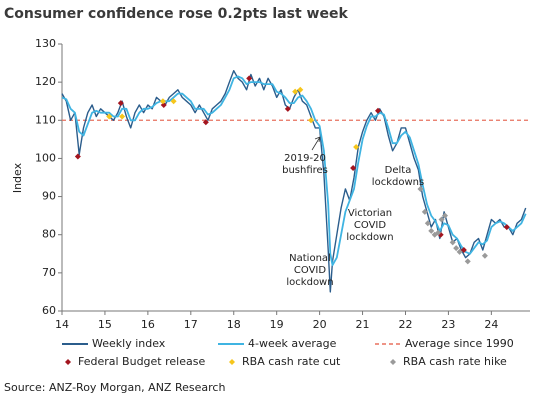 The width and height of the screenshot is (549, 408). What do you see at coordinates (234, 324) in the screenshot?
I see `x-tick-label: 18` at bounding box center [234, 324].